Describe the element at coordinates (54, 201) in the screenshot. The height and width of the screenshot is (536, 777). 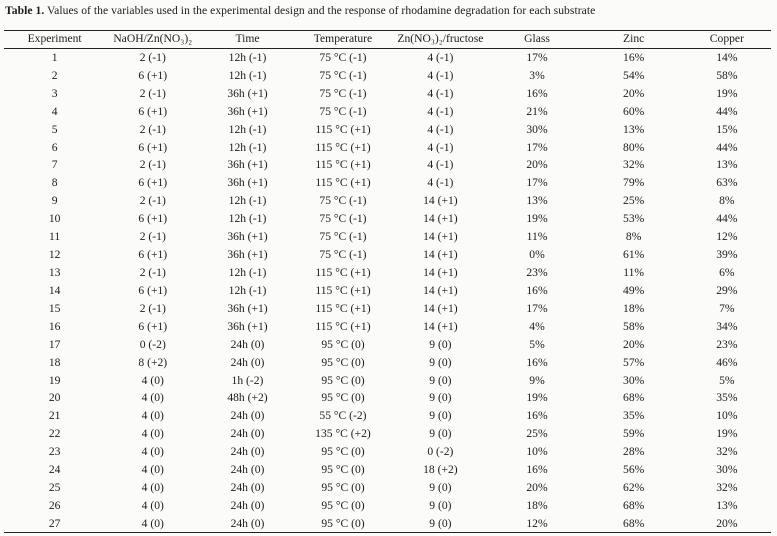
I see `table-cell: 9` at that location.